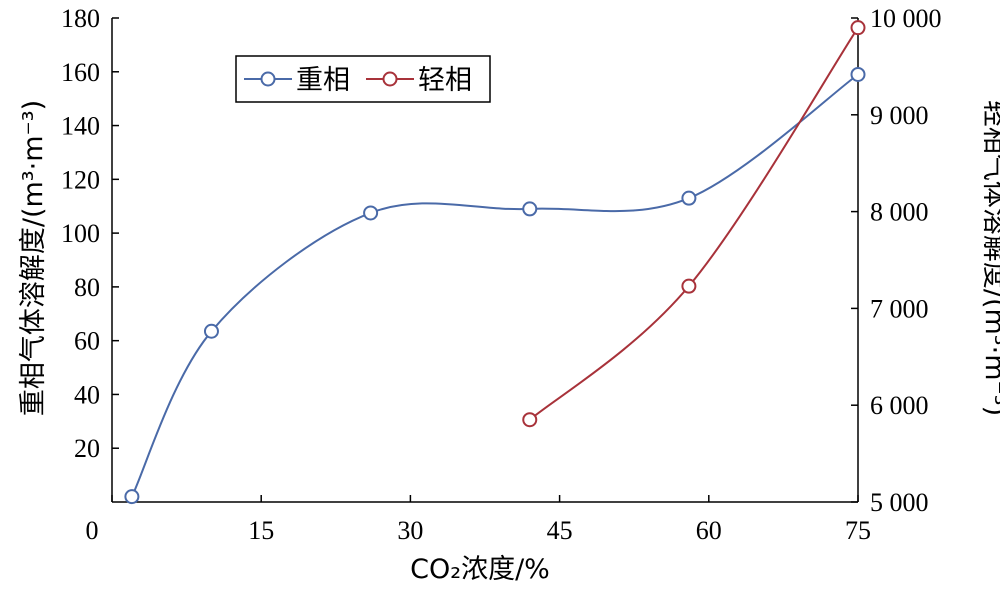  I want to click on y-axis-title: 重相气体溶解度/(m³·m⁻³), so click(33, 258).